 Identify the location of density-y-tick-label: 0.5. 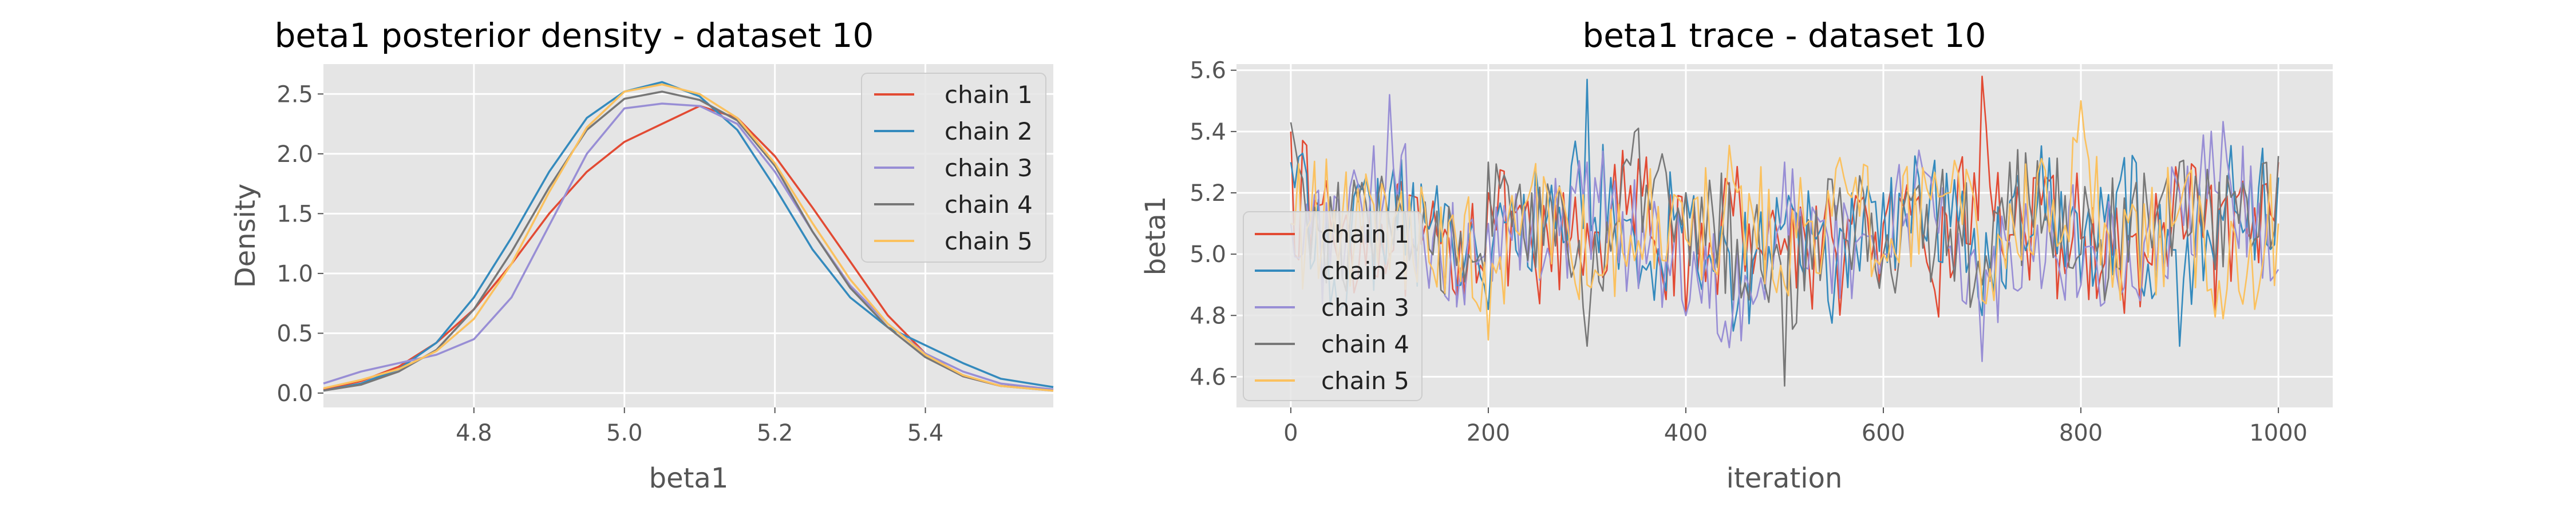
(294, 333).